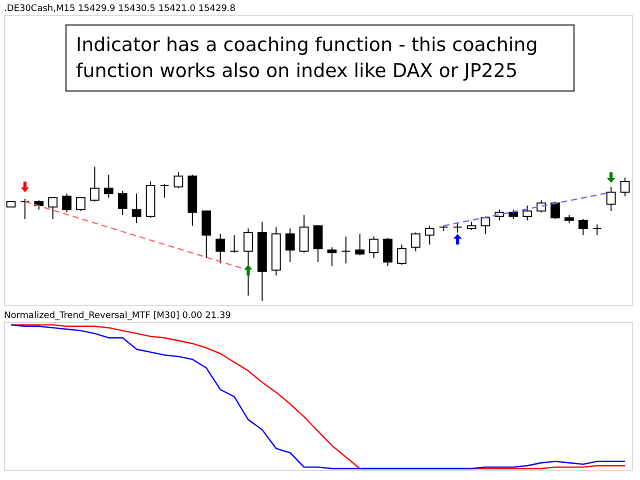 This screenshot has height=480, width=640. What do you see at coordinates (120, 9) in the screenshot?
I see `chart-title: .DE30Cash,M15 15429.9 15430.5 15421.0 15429.8` at bounding box center [120, 9].